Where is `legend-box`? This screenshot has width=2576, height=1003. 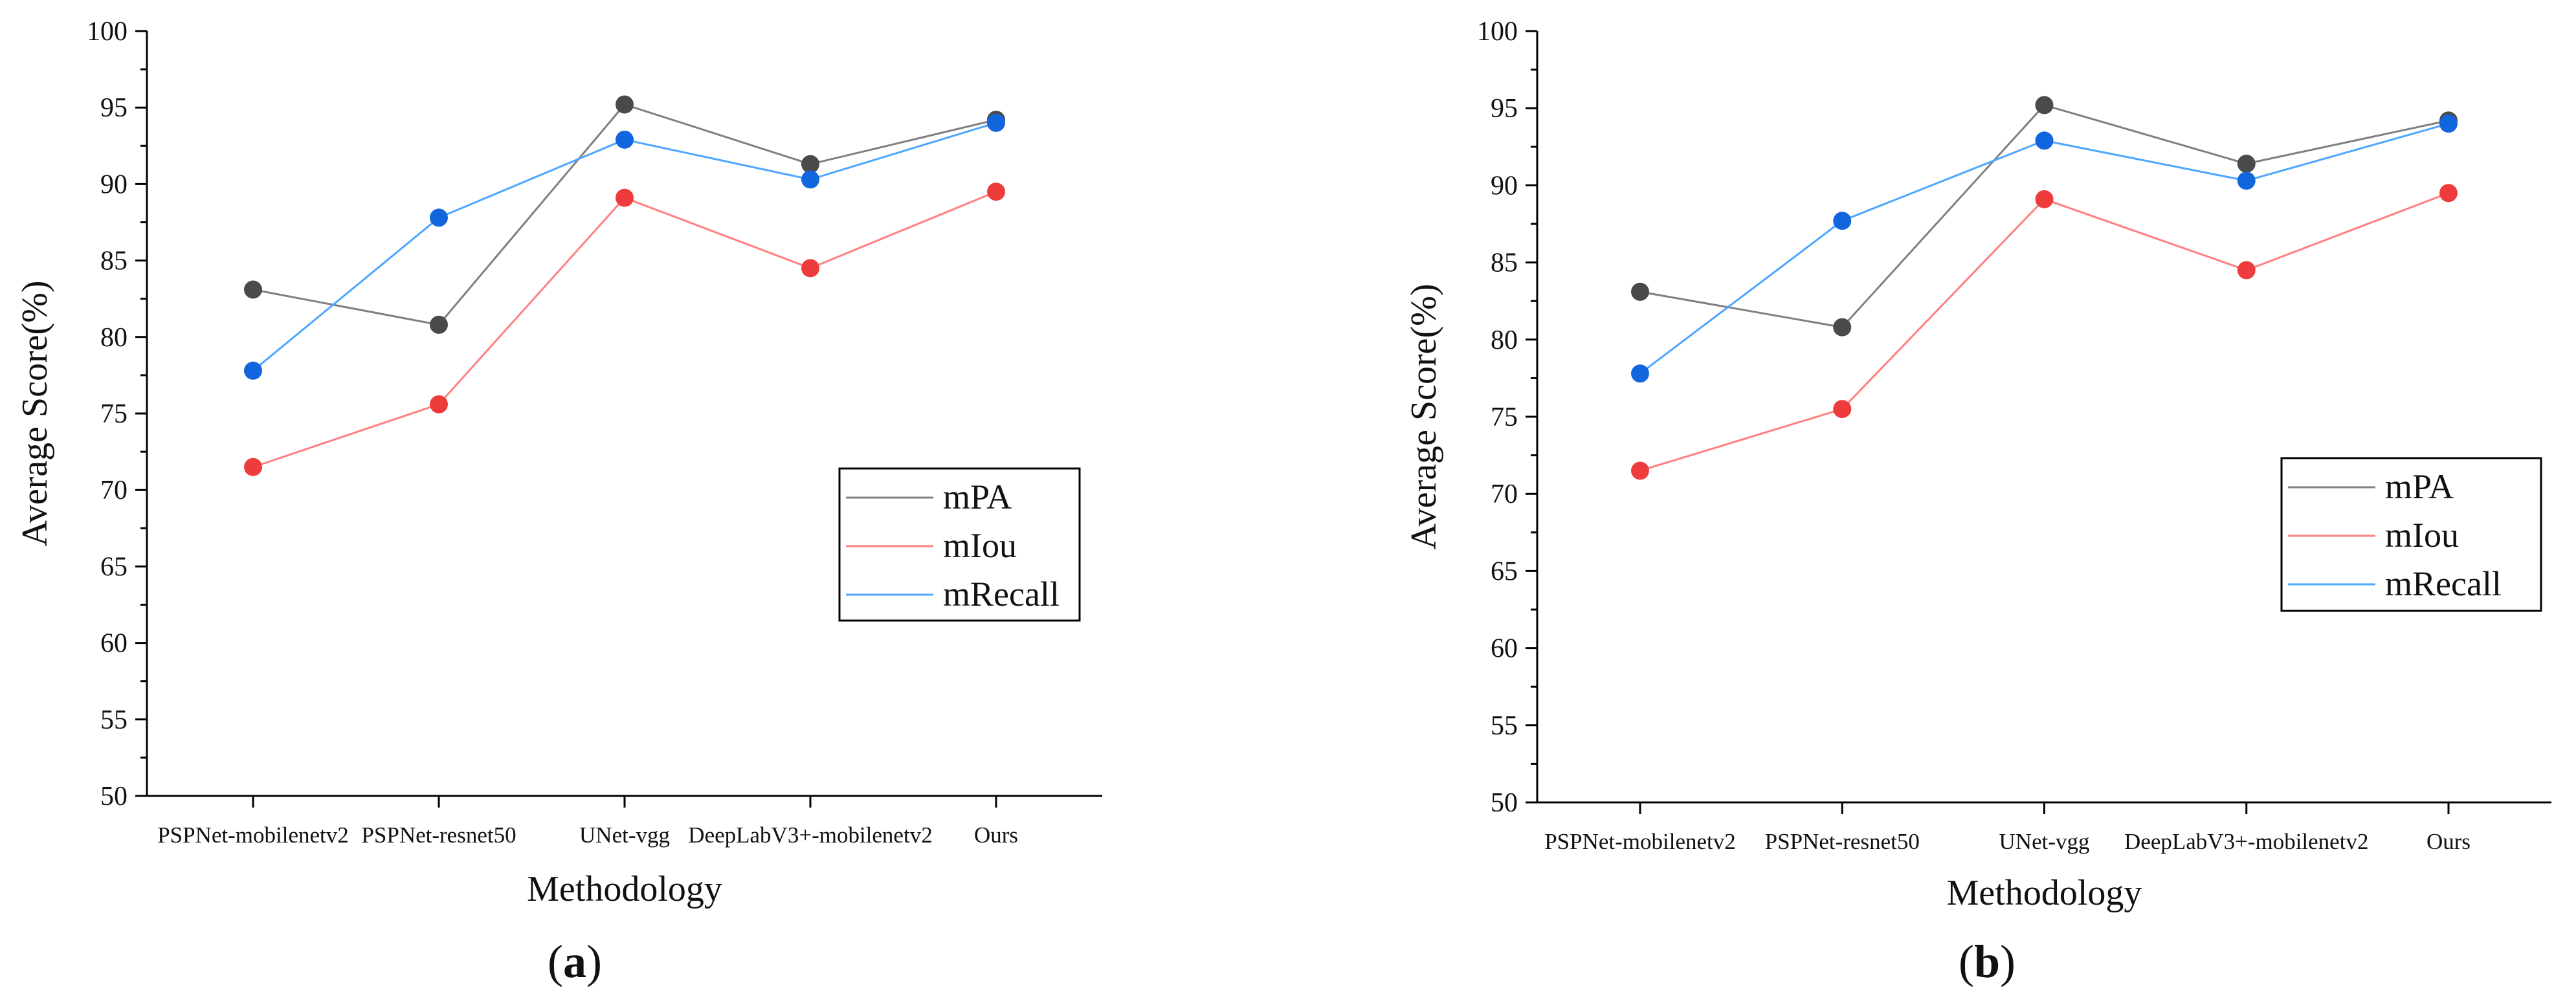
legend-box is located at coordinates (2411, 534).